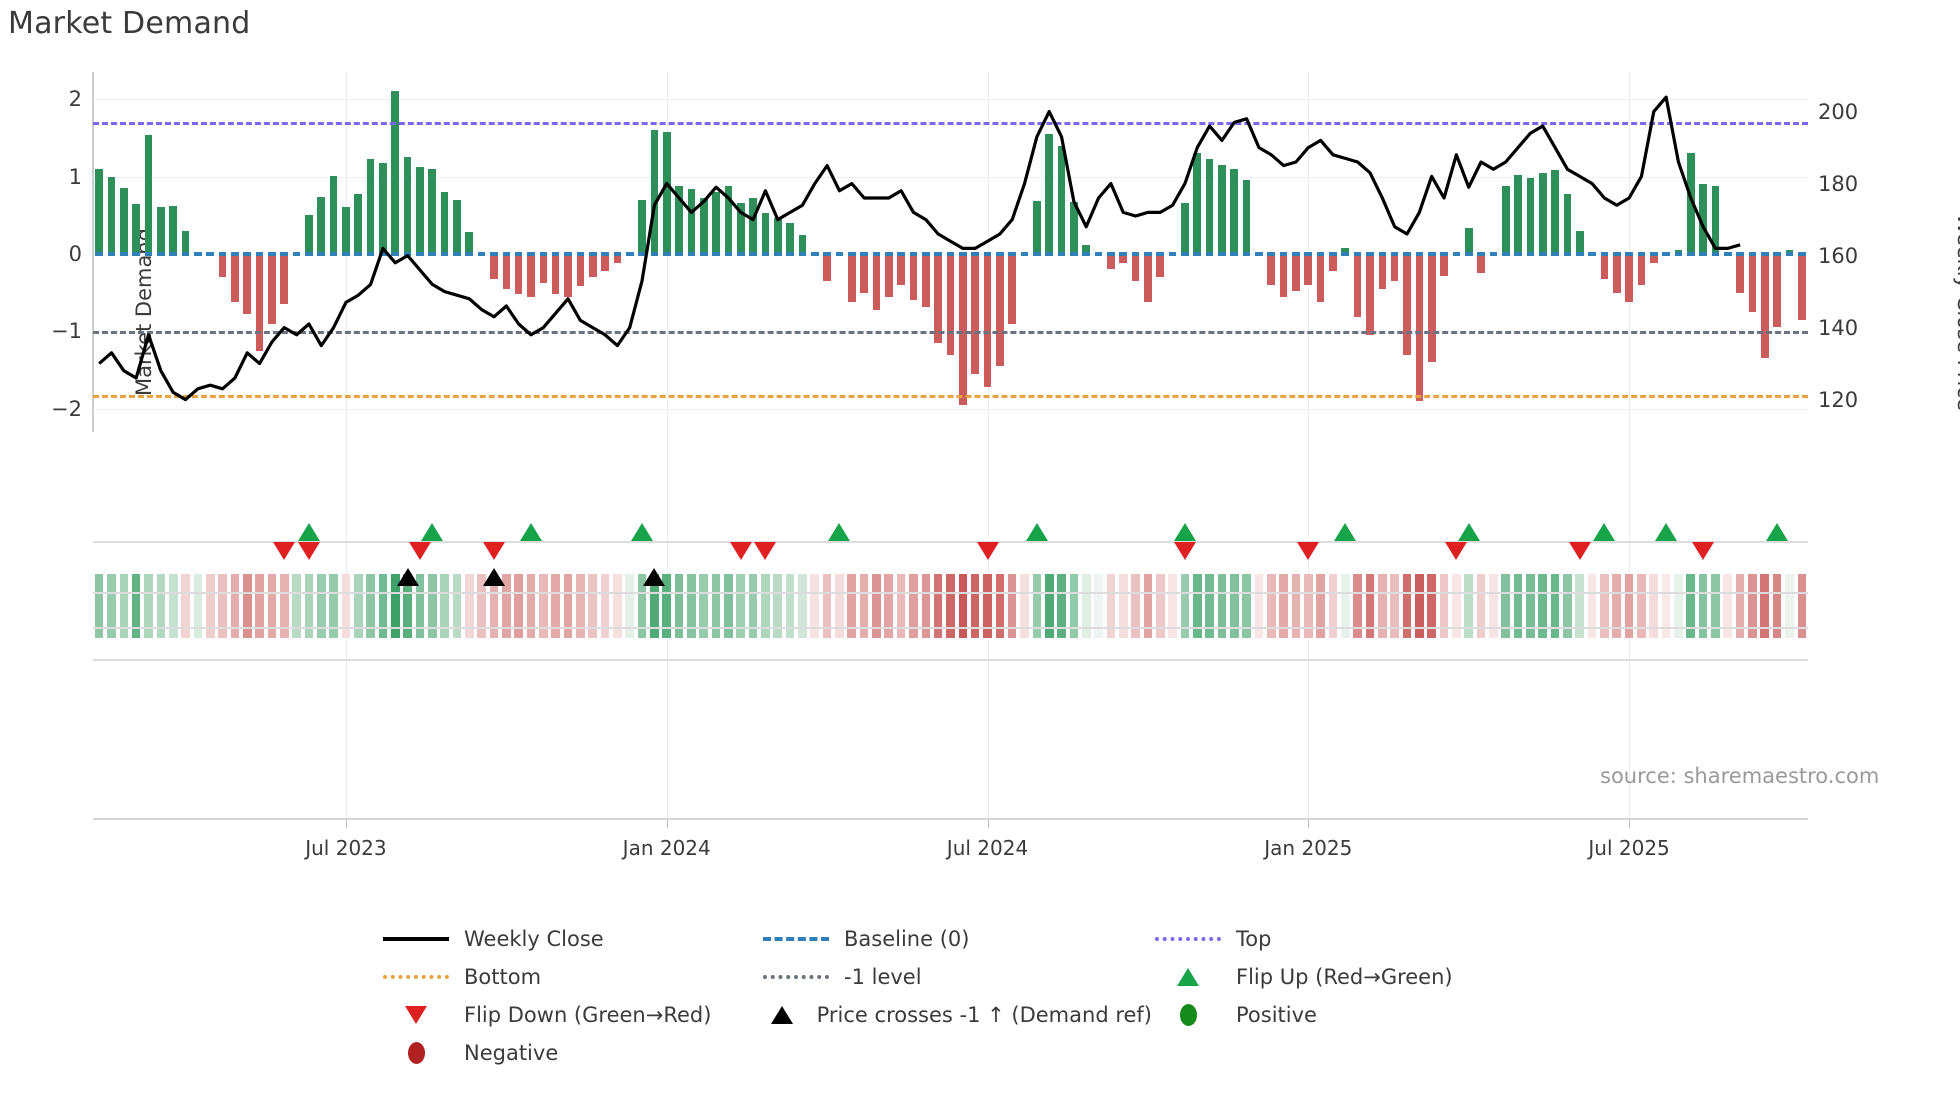  I want to click on marker-row-line-upper, so click(950, 542).